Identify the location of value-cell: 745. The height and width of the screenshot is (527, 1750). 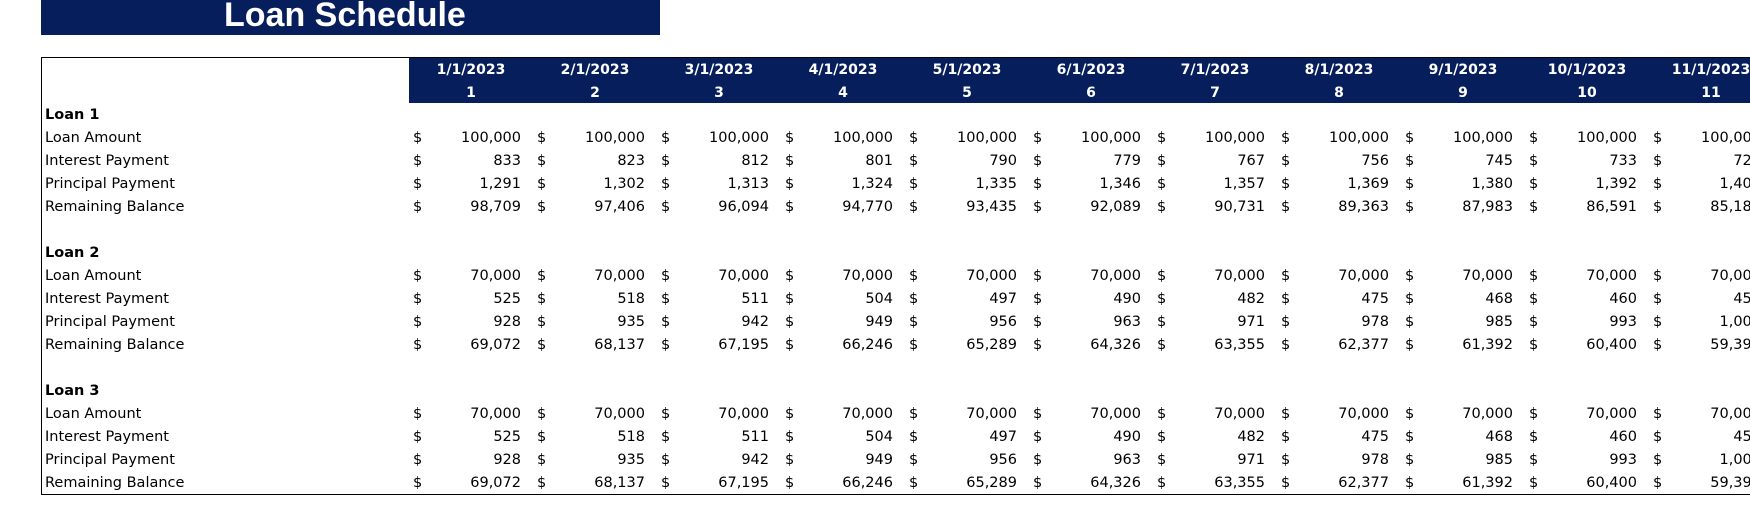
(1499, 161).